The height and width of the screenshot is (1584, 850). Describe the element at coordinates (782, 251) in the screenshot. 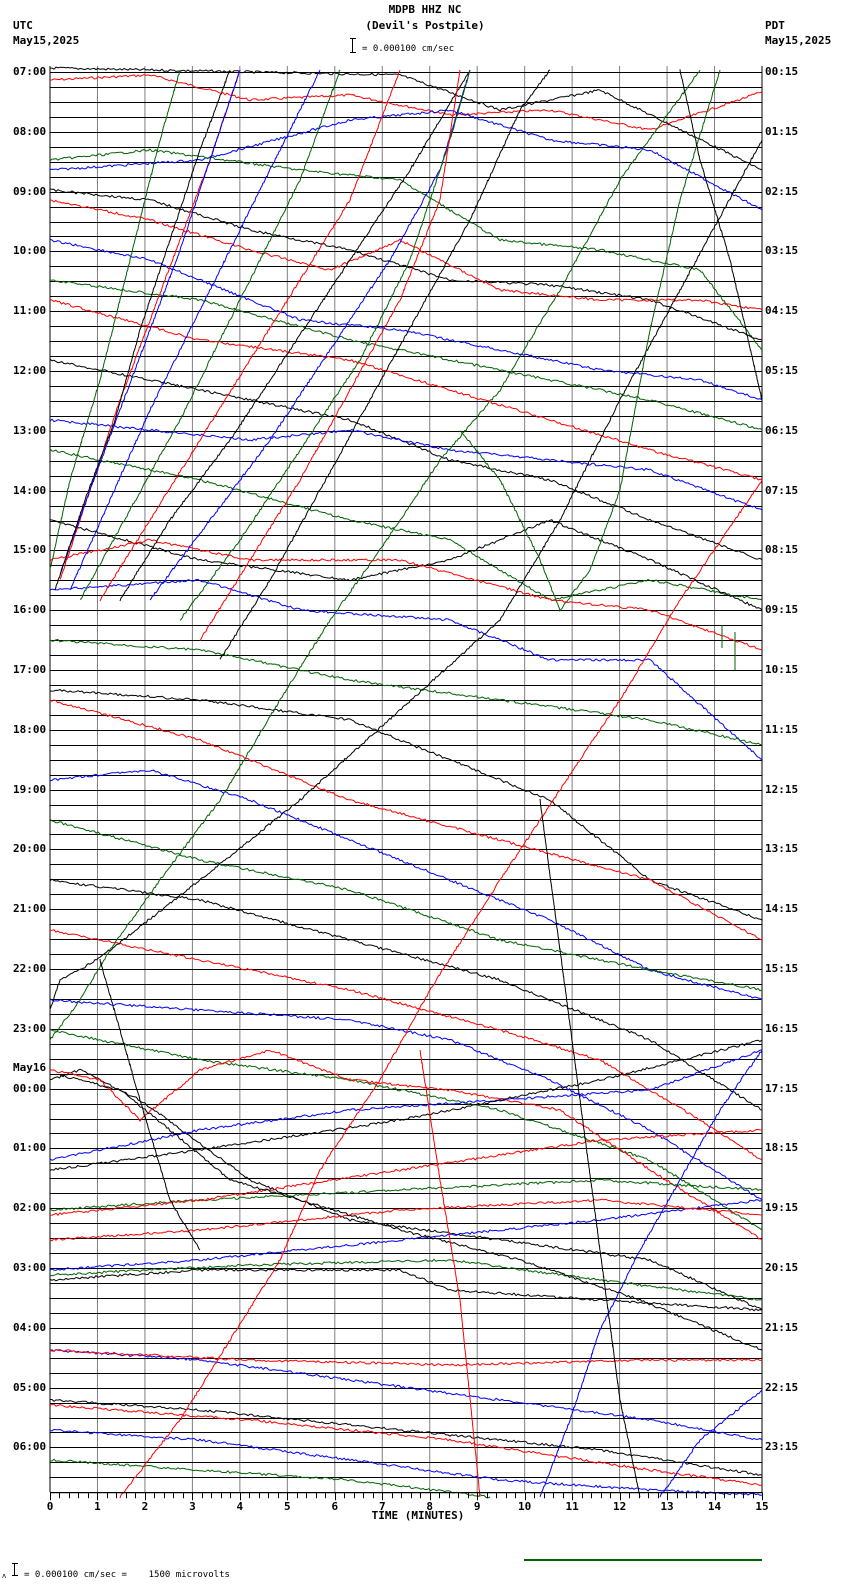

I see `right-time-label: 03:15` at that location.